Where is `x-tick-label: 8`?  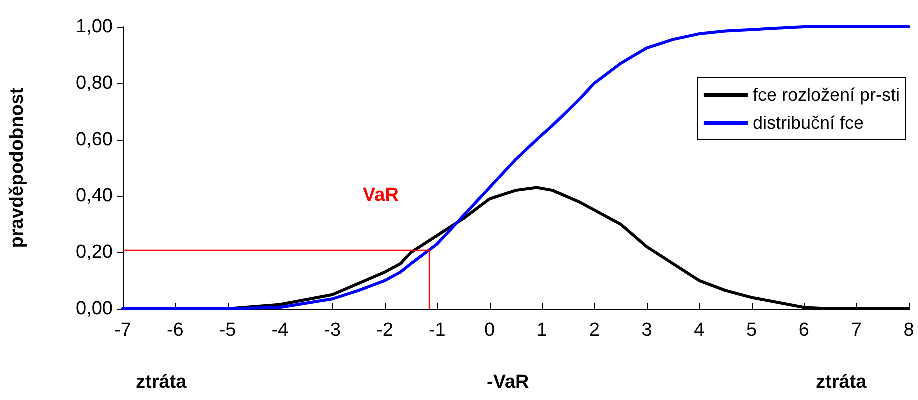 x-tick-label: 8 is located at coordinates (909, 330).